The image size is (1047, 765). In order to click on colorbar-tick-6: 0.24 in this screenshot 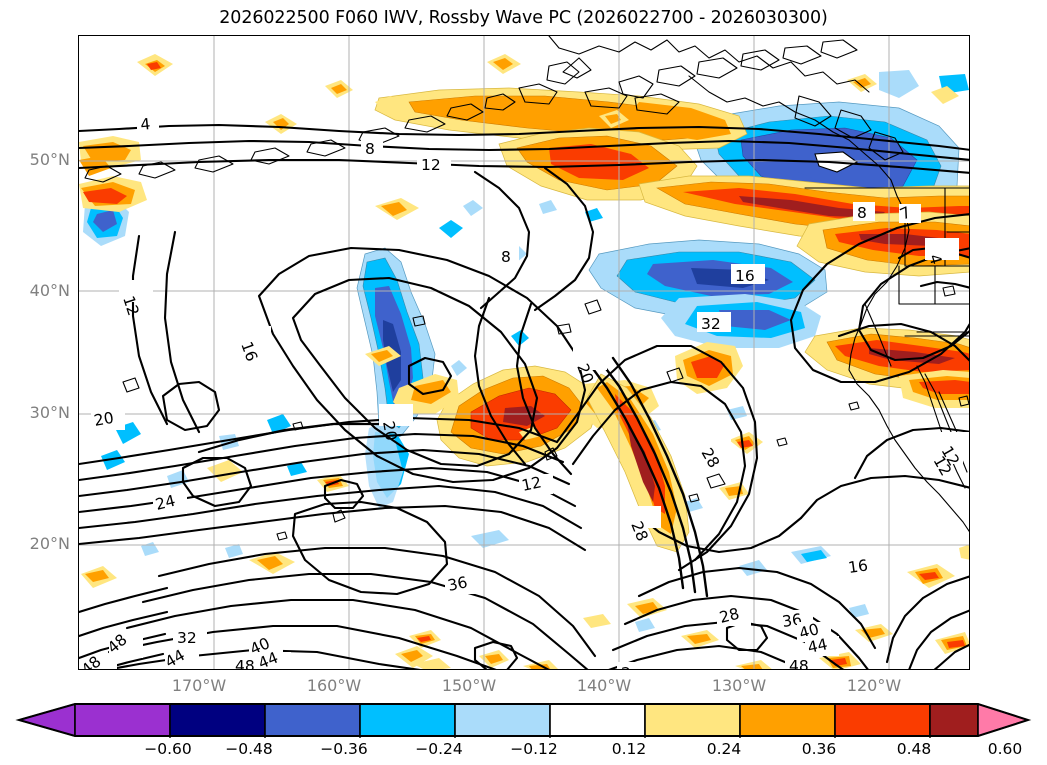, I will do `click(724, 749)`.